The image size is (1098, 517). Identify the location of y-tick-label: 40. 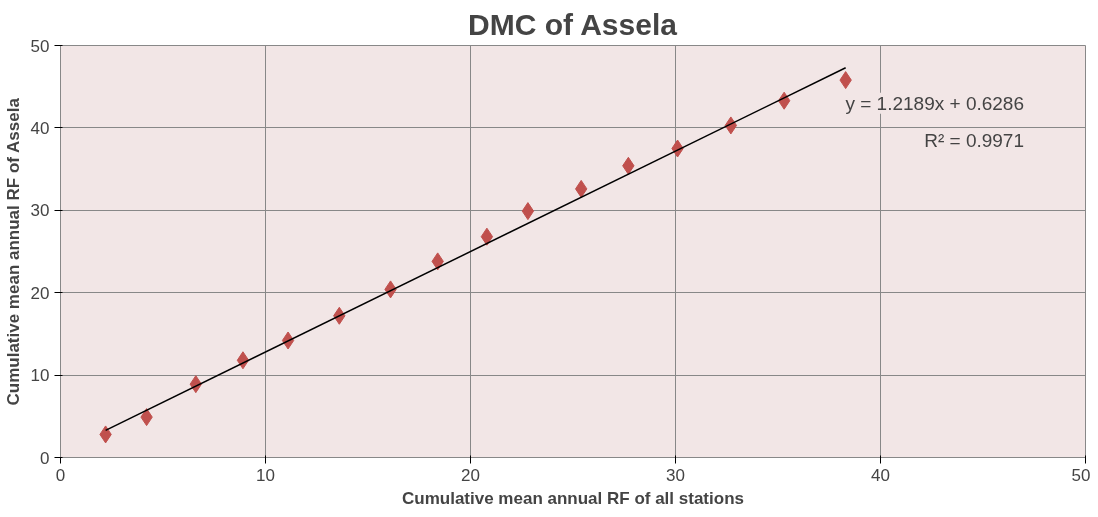
(40, 128).